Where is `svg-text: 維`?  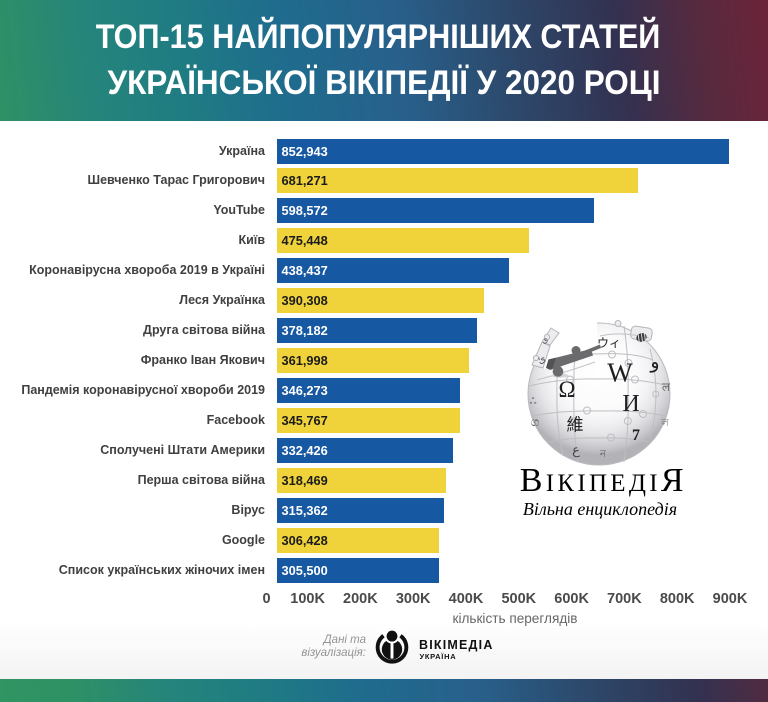 svg-text: 維 is located at coordinates (575, 425).